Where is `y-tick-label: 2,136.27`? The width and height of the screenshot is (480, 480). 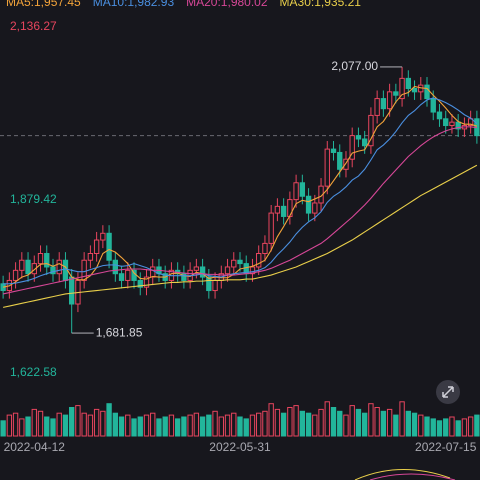
y-tick-label: 2,136.27 is located at coordinates (33, 26).